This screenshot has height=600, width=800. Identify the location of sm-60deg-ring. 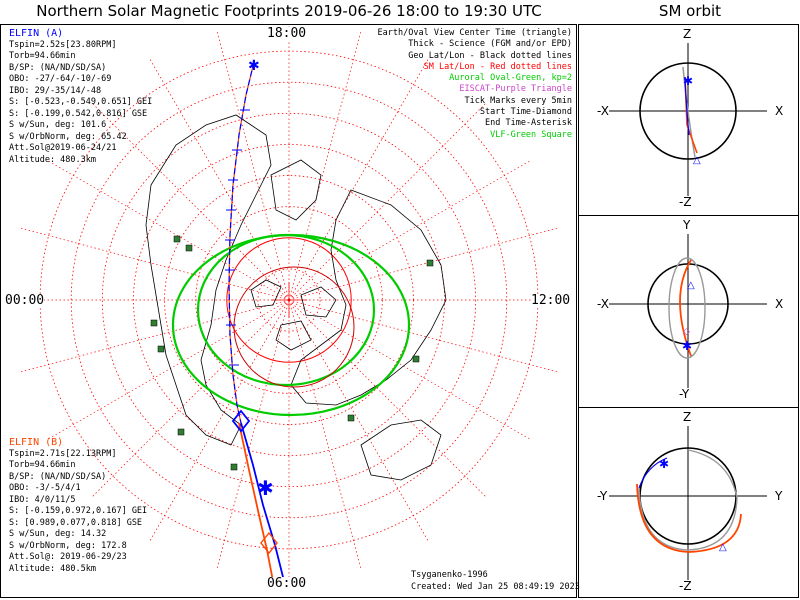
(294, 327).